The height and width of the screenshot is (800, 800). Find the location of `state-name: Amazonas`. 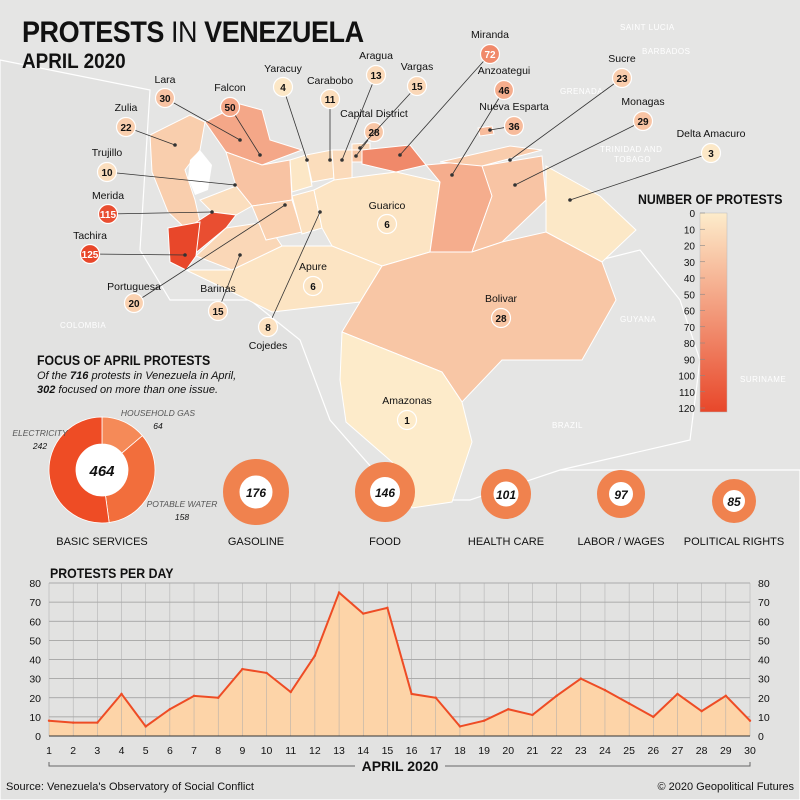

state-name: Amazonas is located at coordinates (407, 401).